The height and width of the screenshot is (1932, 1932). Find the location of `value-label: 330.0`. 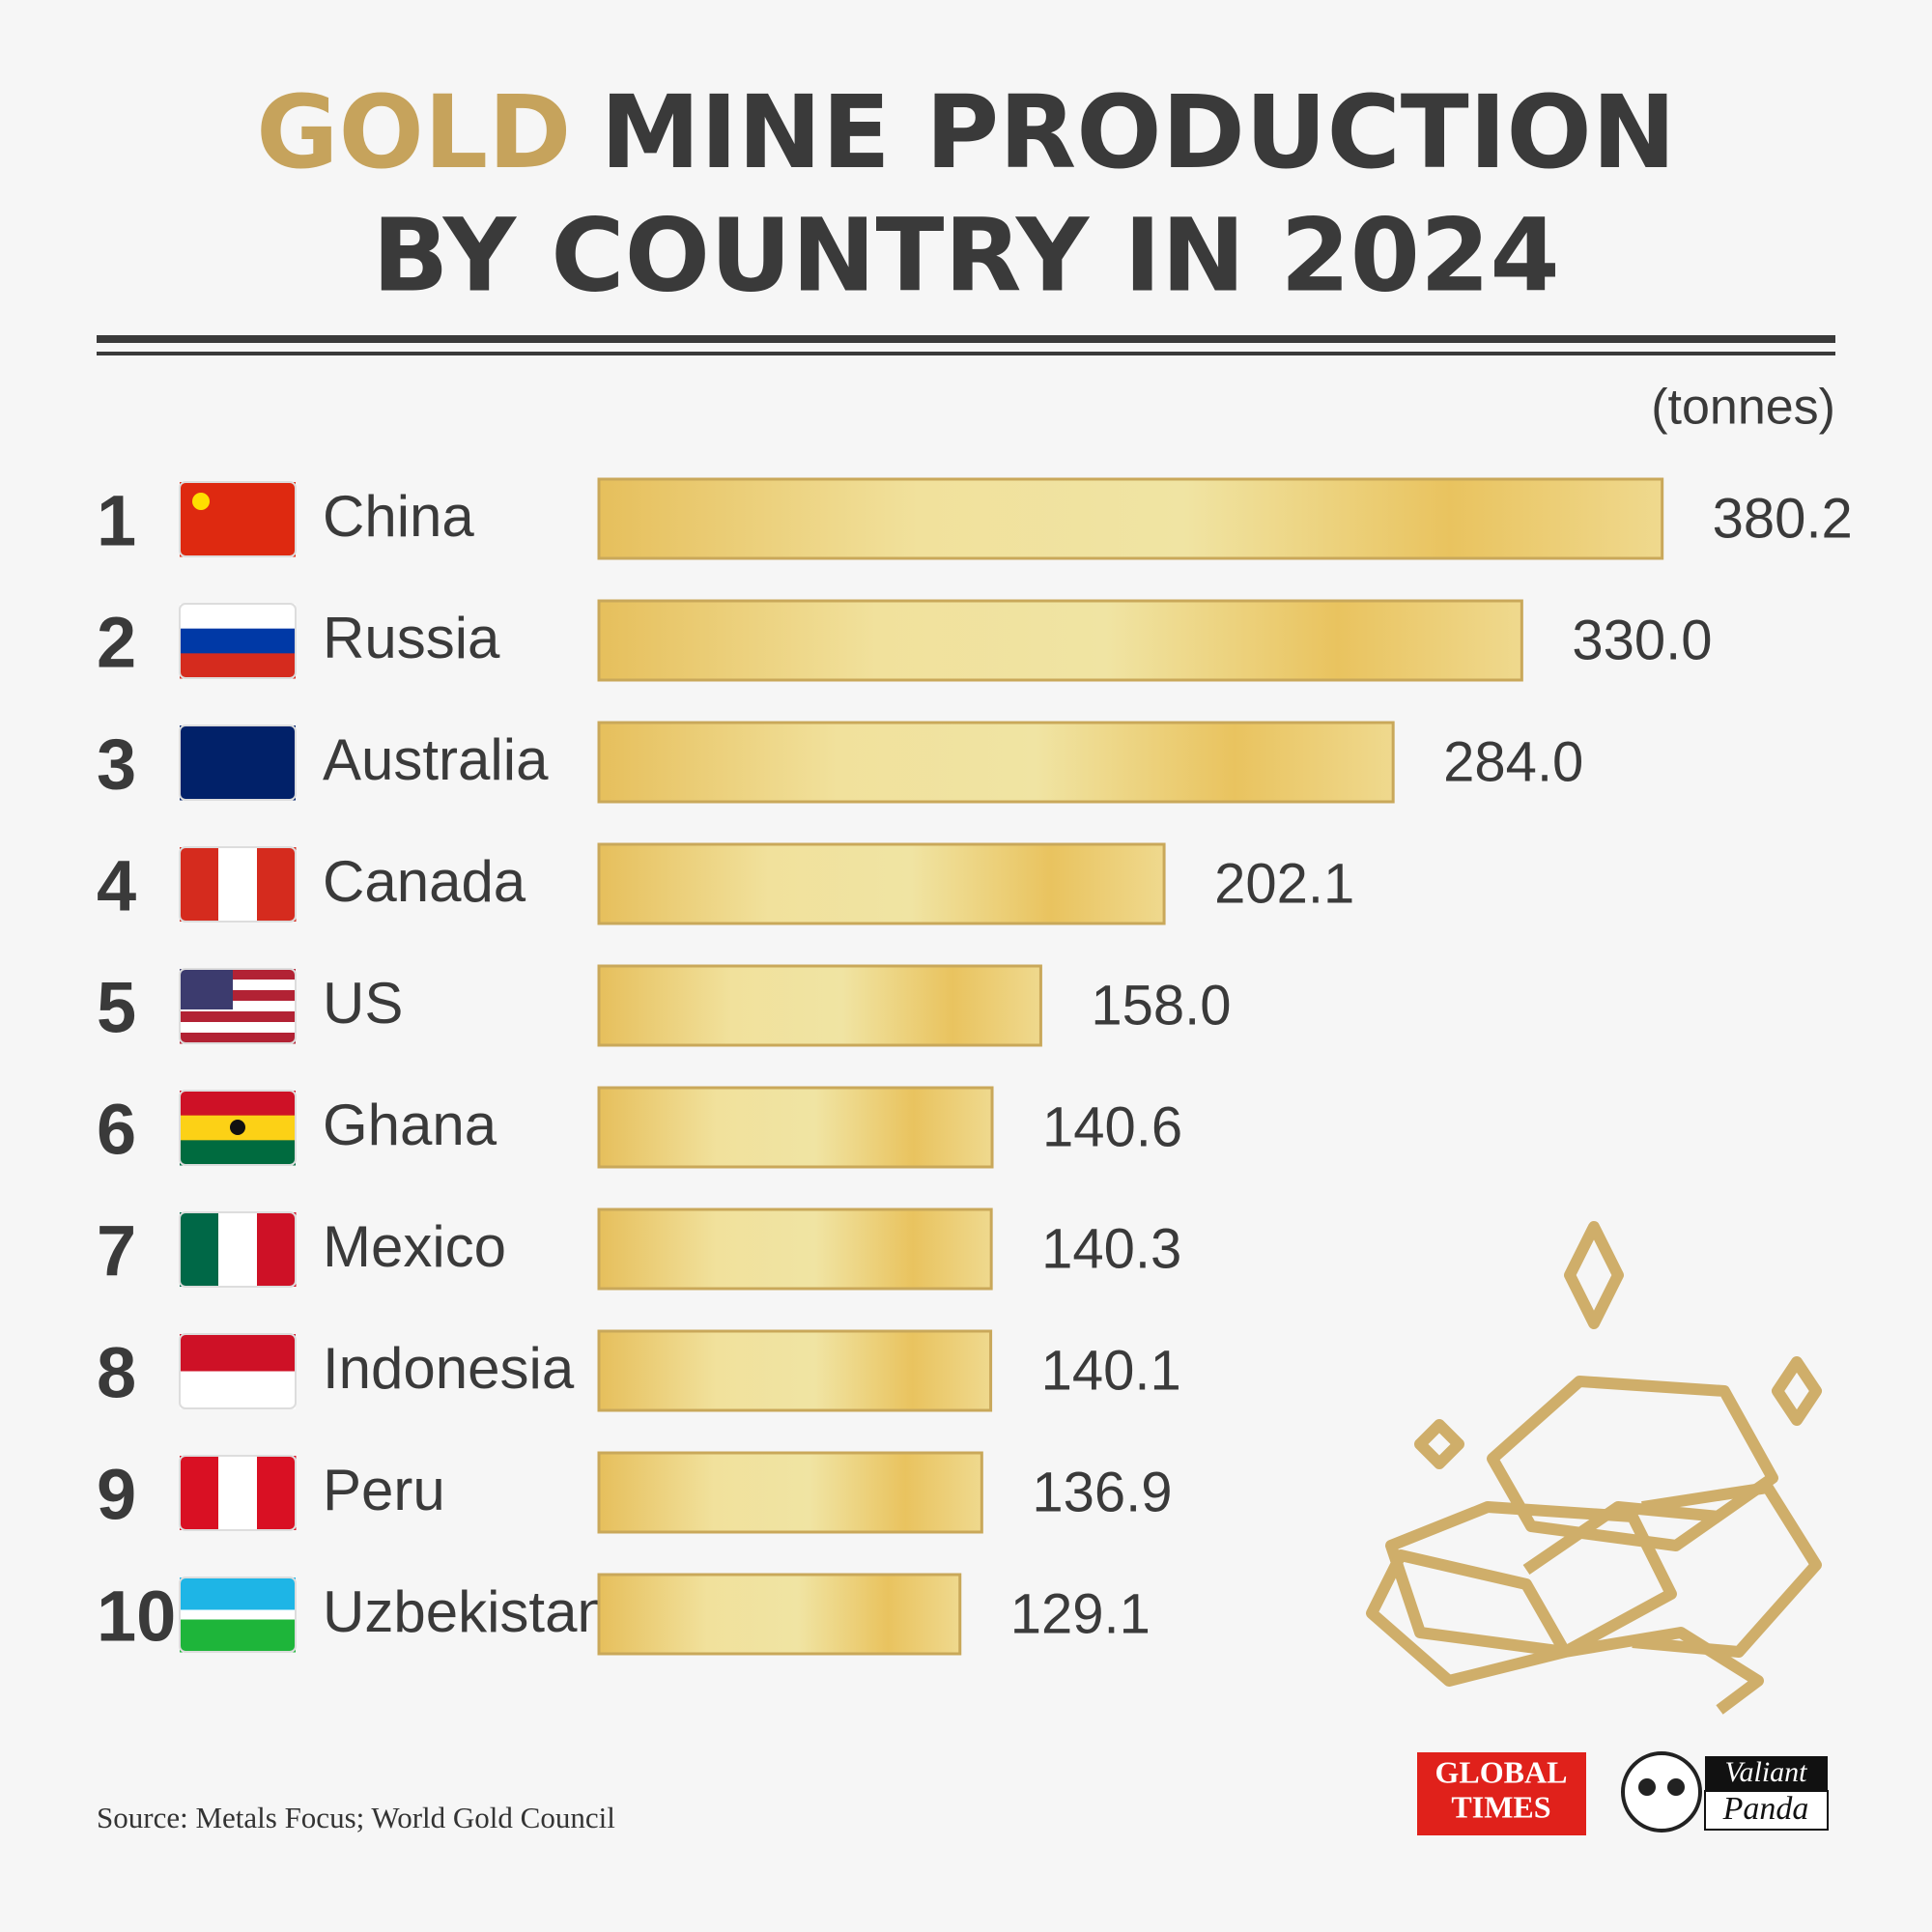

value-label: 330.0 is located at coordinates (1642, 640).